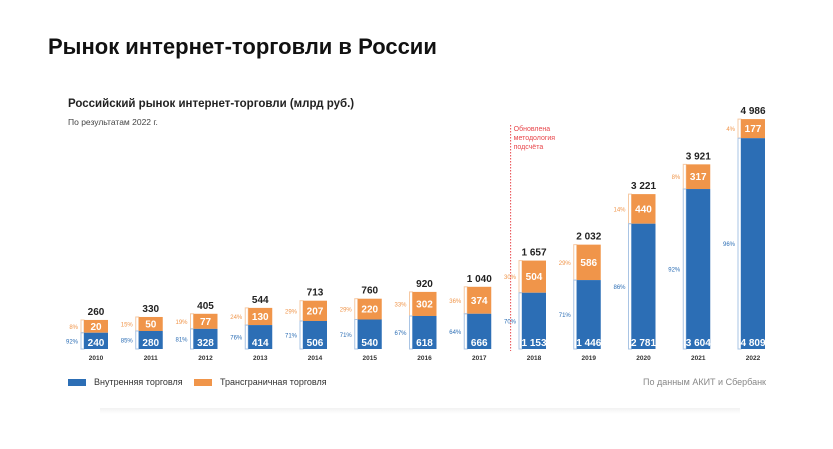  I want to click on year-tick-label: 2016, so click(424, 358).